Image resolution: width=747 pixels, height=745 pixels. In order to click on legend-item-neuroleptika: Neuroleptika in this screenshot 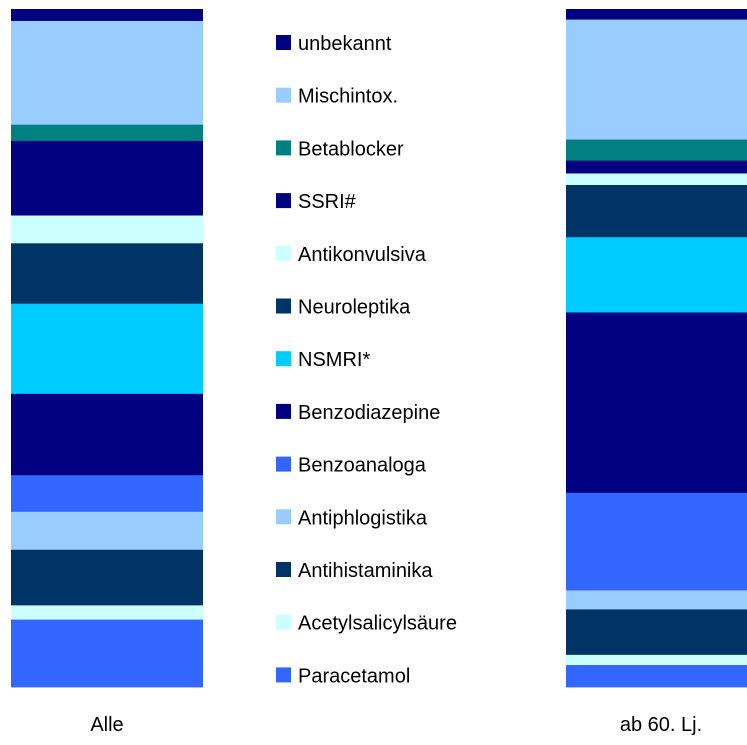, I will do `click(343, 308)`.